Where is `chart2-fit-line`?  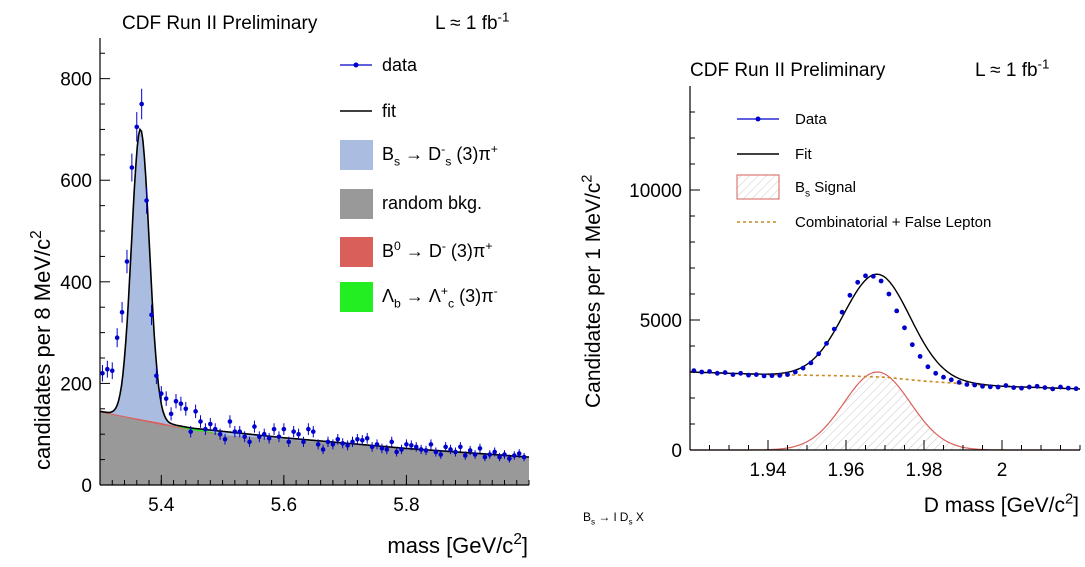
chart2-fit-line is located at coordinates (885, 331).